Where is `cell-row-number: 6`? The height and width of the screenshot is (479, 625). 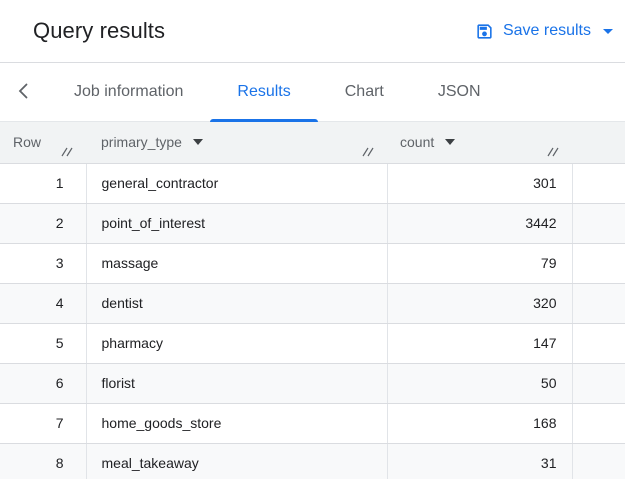
cell-row-number: 6 is located at coordinates (43, 383).